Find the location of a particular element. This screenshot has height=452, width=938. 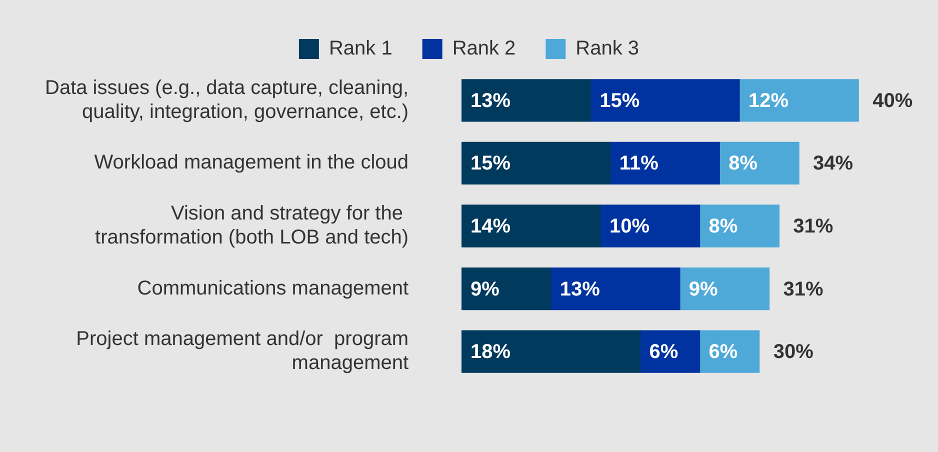

legend-label: Rank 2 is located at coordinates (484, 49).